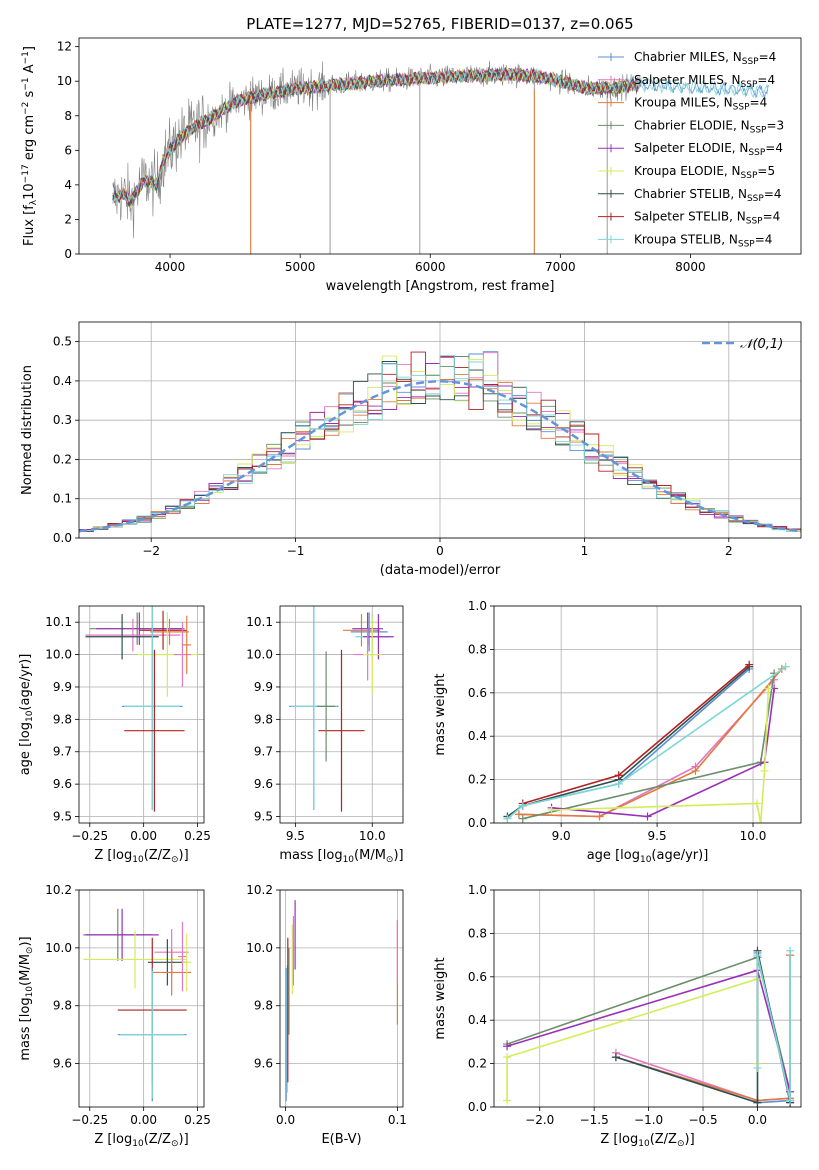 This screenshot has width=819, height=1170. Describe the element at coordinates (62, 499) in the screenshot. I see `y-tick-label: 0.1` at that location.